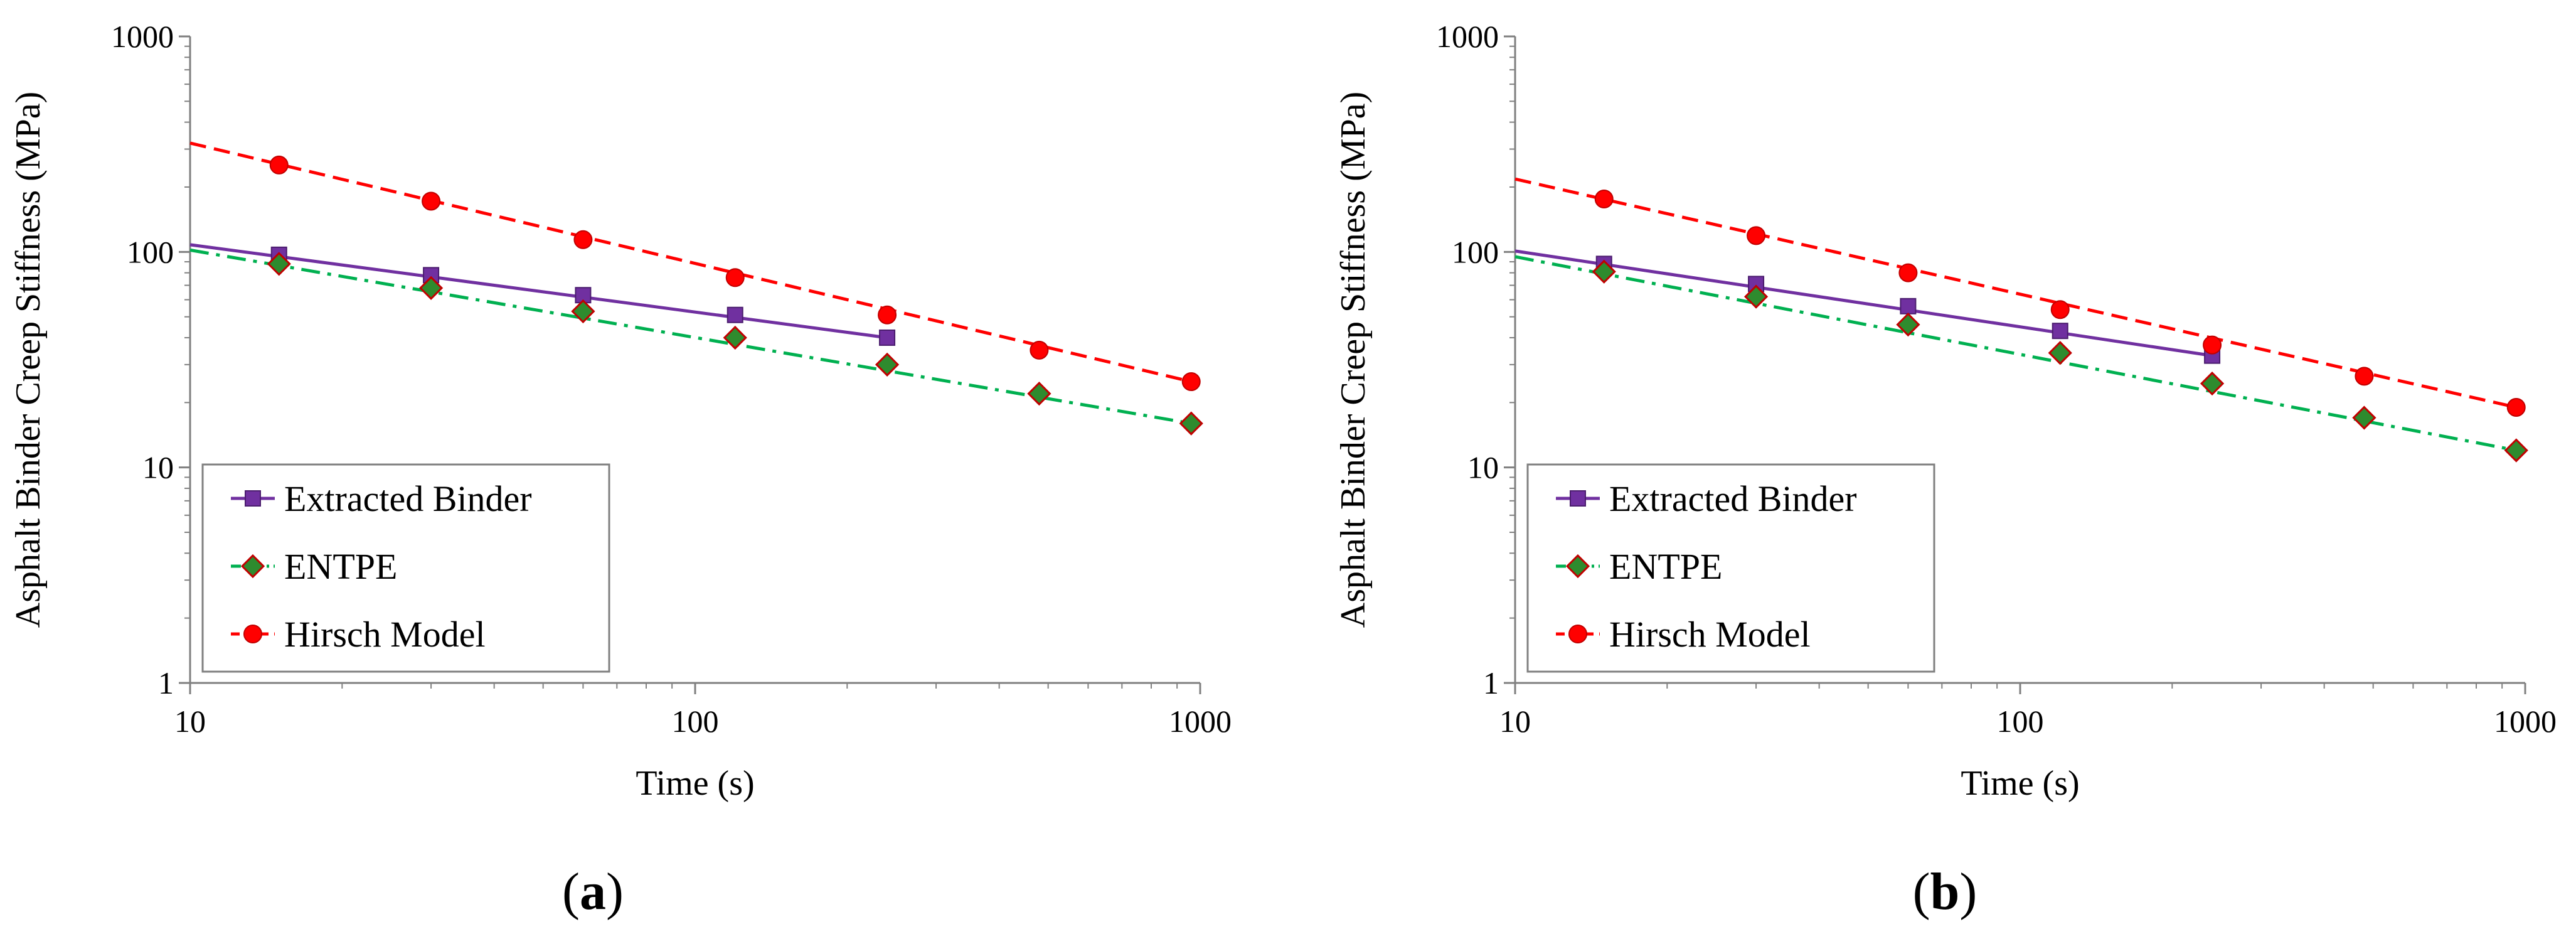 This screenshot has height=929, width=2576. I want to click on panel-label-letter: b, so click(1945, 891).